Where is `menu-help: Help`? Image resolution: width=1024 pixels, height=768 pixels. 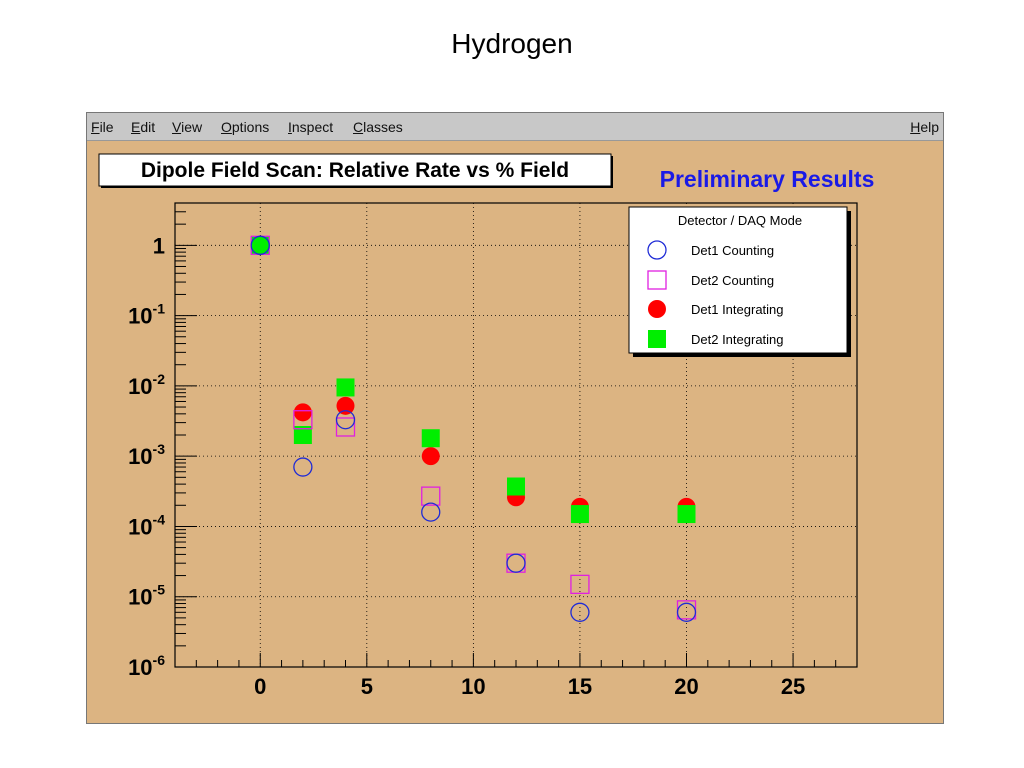
menu-help: Help is located at coordinates (924, 127).